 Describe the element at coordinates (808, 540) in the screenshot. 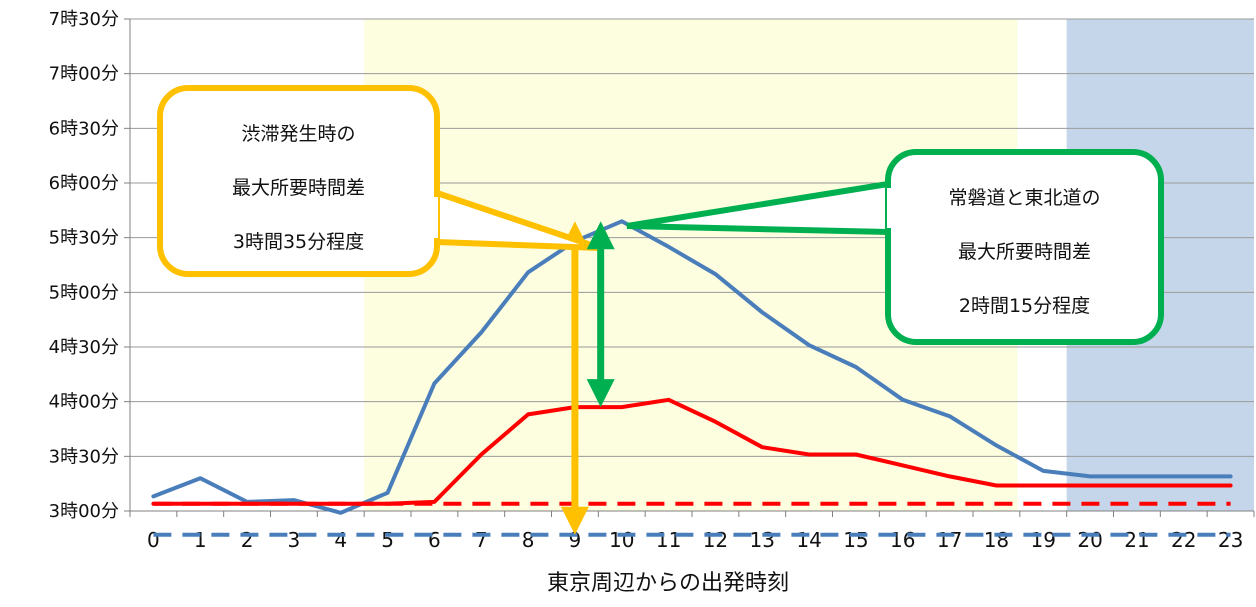

I see `x-tick-label: 14` at that location.